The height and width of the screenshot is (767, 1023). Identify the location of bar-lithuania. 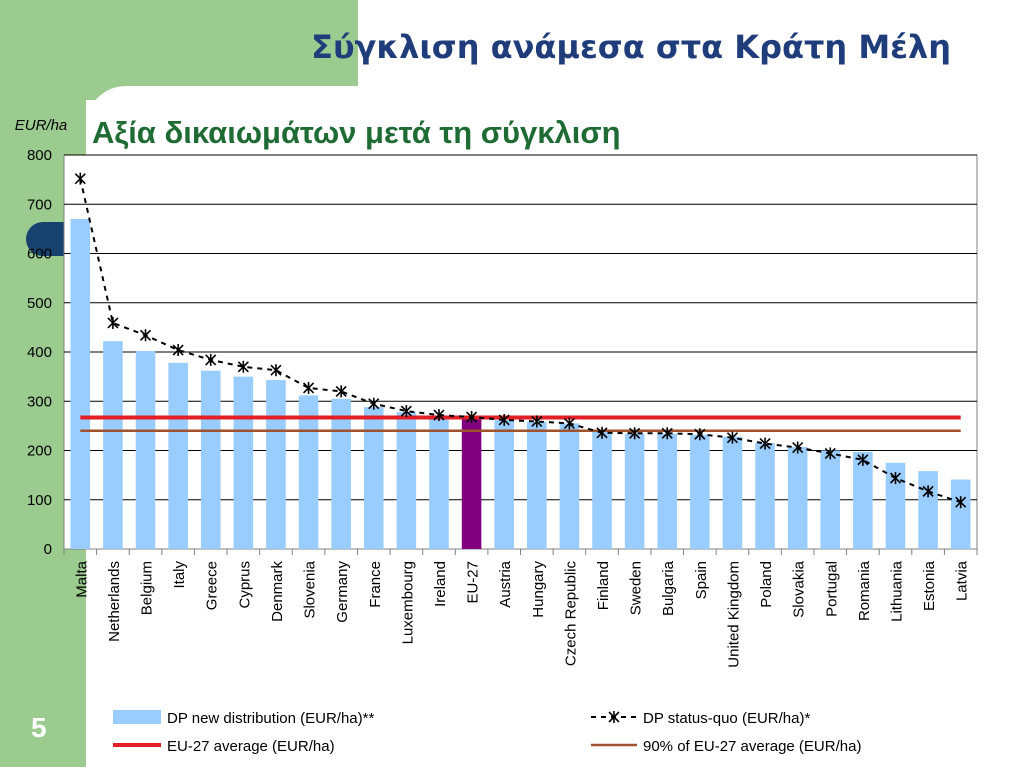
(895, 505).